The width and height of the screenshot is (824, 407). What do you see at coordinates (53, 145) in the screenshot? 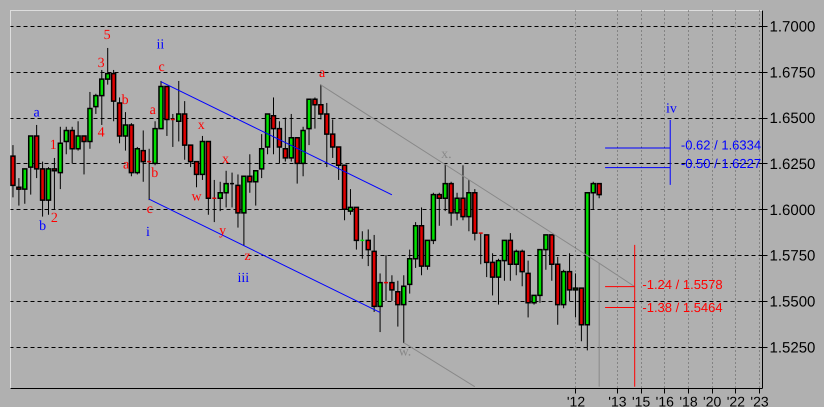
I see `annotation: 1` at bounding box center [53, 145].